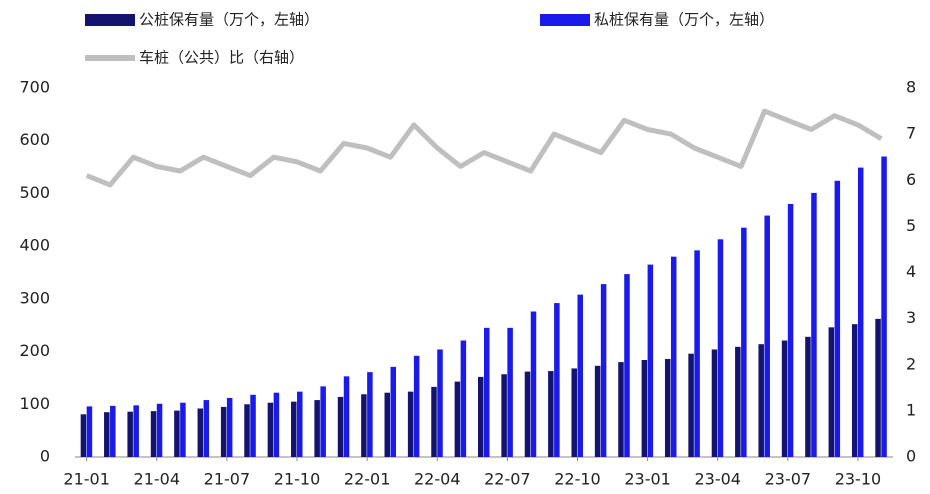  I want to click on legend-label: 车桩（公共）比（右轴）, so click(221, 58).